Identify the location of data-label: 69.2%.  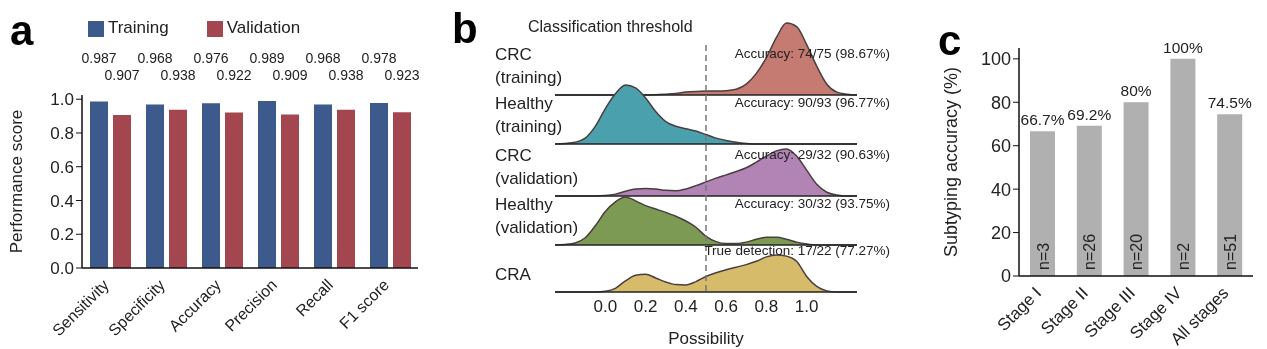
(1089, 114).